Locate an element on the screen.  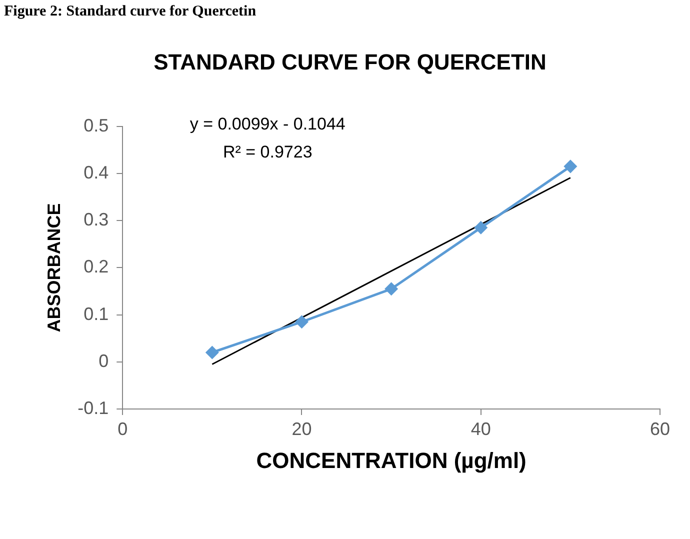
y-tick-label: 0.2 is located at coordinates (96, 266).